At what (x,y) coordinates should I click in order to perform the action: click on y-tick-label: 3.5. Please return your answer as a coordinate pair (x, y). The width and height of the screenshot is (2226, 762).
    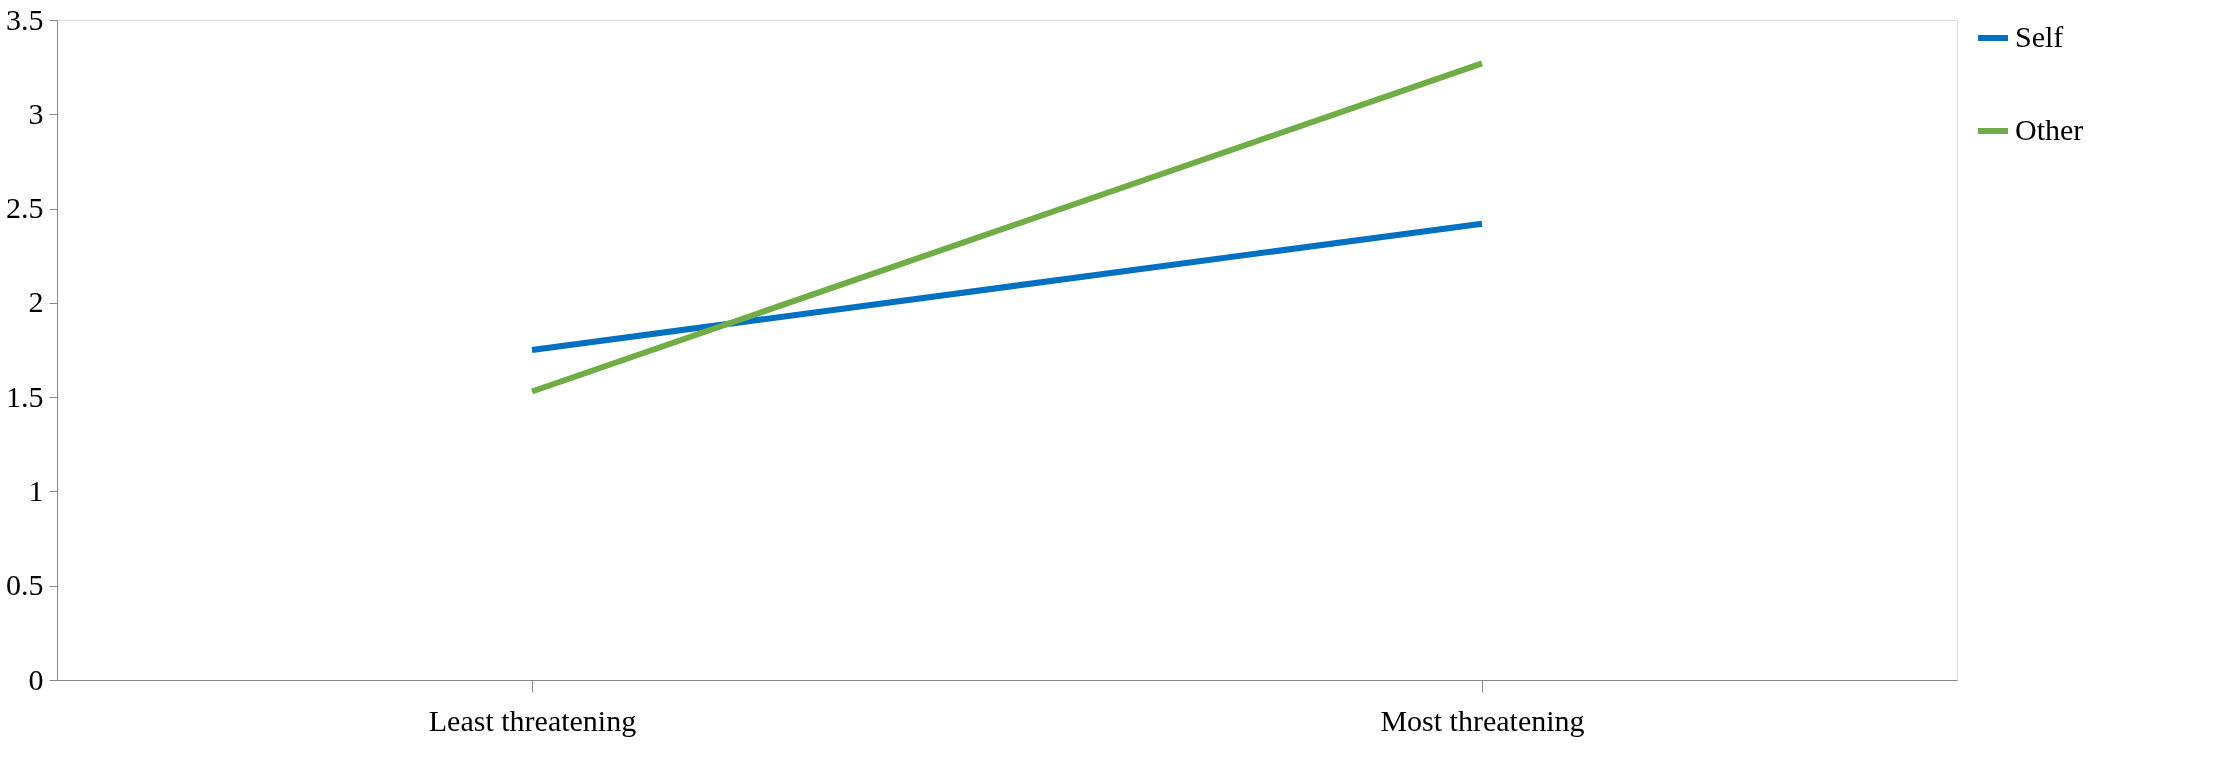
    Looking at the image, I should click on (25, 19).